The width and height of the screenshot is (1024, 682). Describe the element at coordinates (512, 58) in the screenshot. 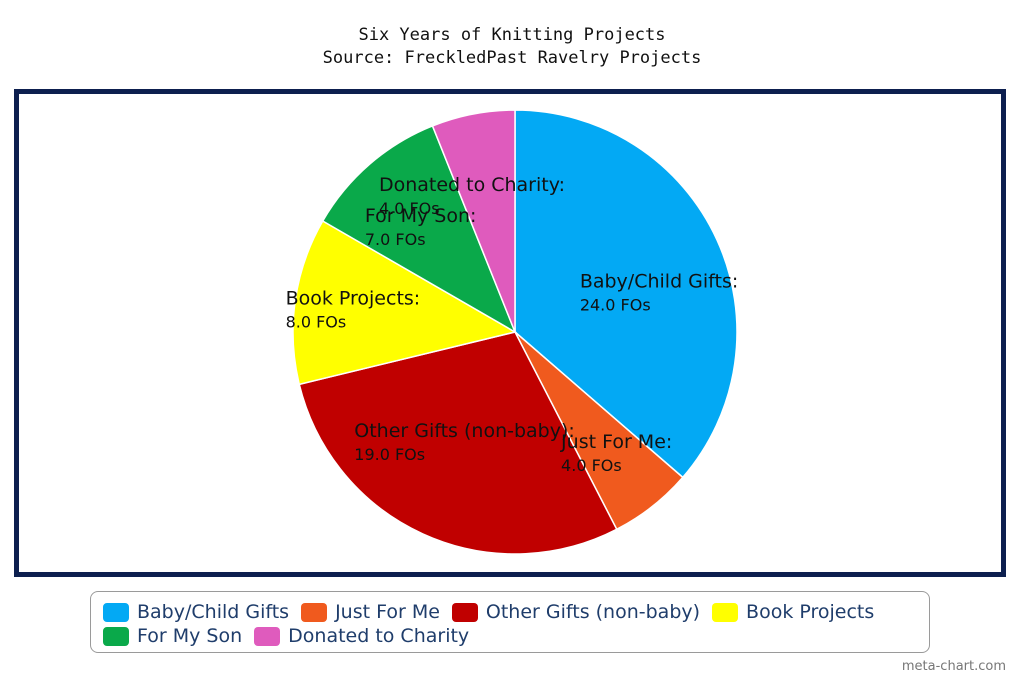

I see `chart-subtitle: Source: FreckledPast Ravelry Projects` at that location.